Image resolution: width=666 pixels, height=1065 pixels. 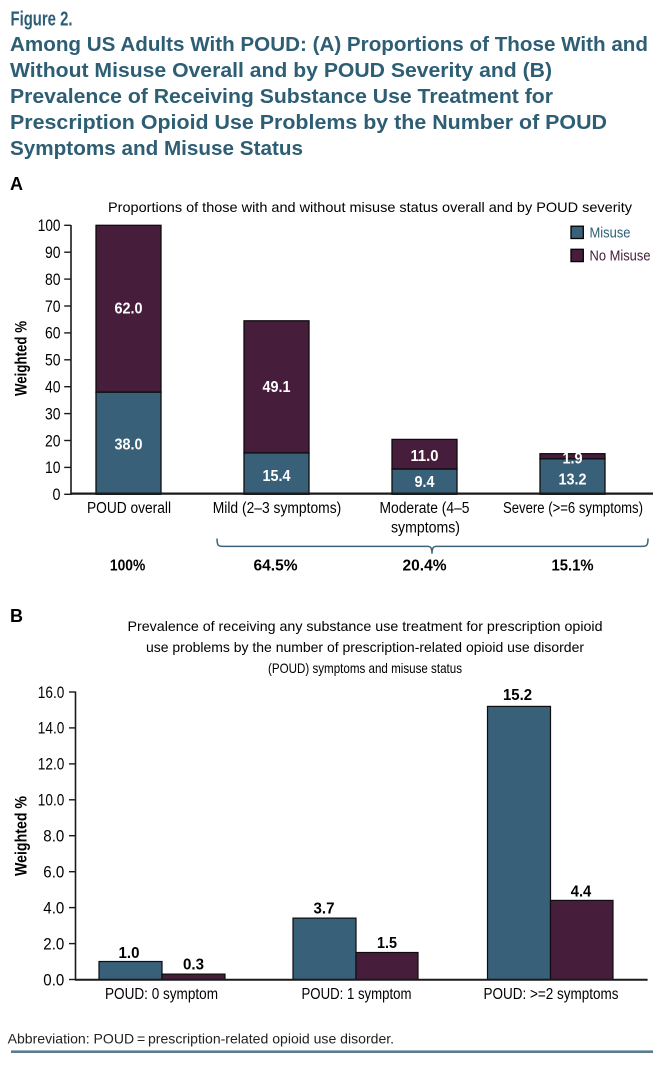 What do you see at coordinates (53, 836) in the screenshot?
I see `svg-text: 8.0` at bounding box center [53, 836].